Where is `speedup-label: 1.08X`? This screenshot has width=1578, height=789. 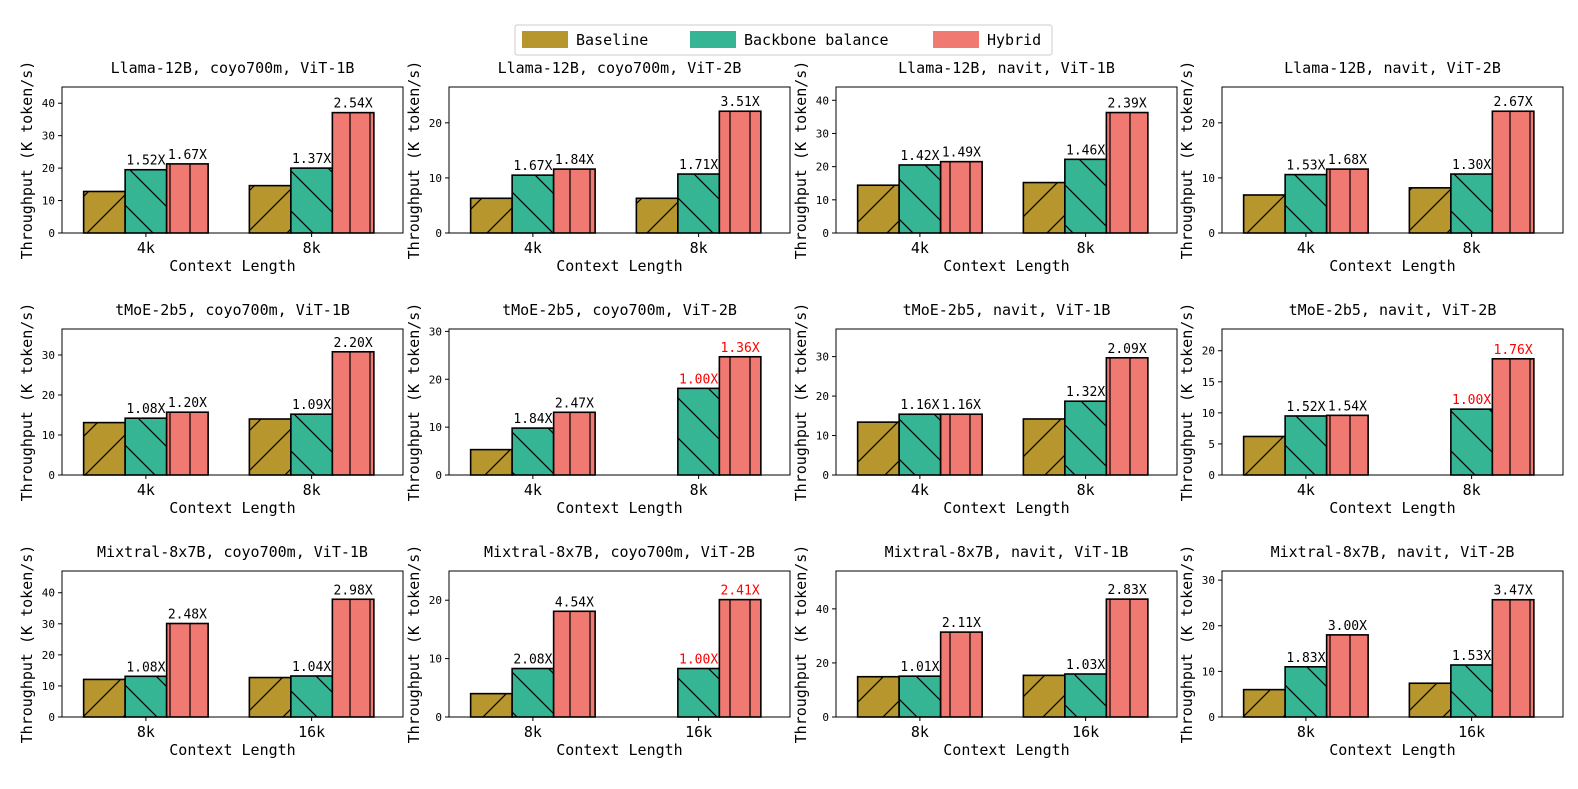 speedup-label: 1.08X is located at coordinates (145, 667).